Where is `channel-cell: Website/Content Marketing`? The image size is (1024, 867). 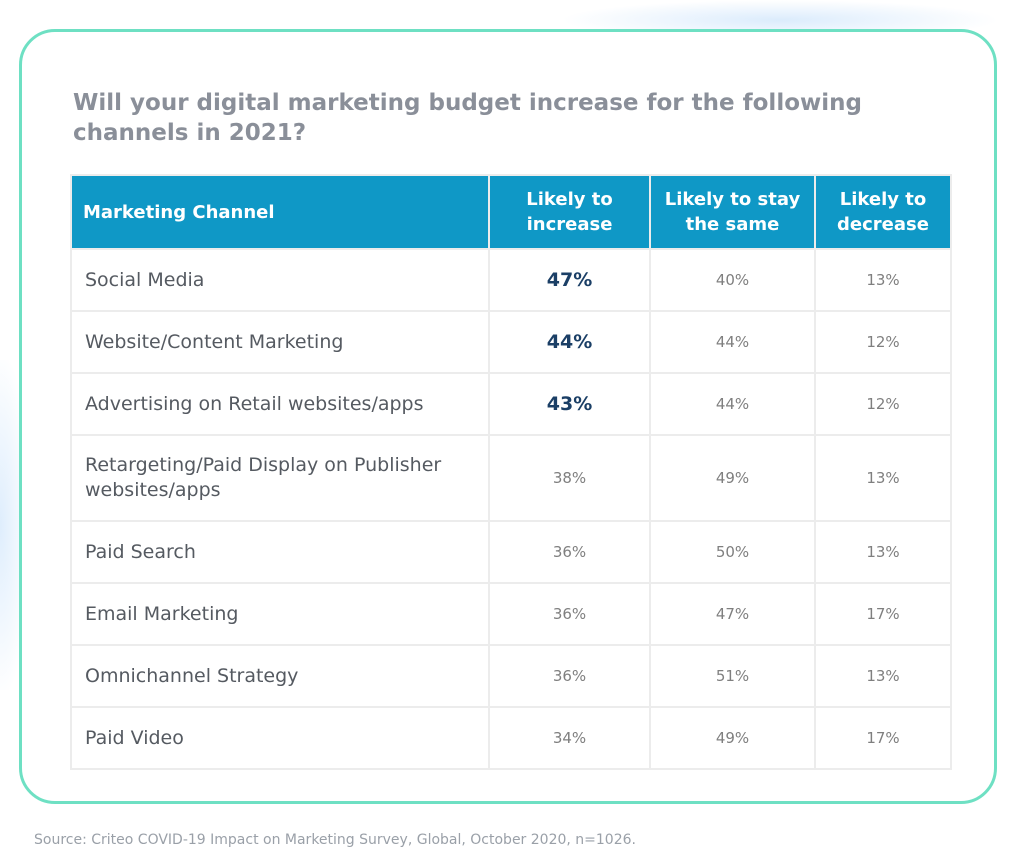
channel-cell: Website/Content Marketing is located at coordinates (280, 342).